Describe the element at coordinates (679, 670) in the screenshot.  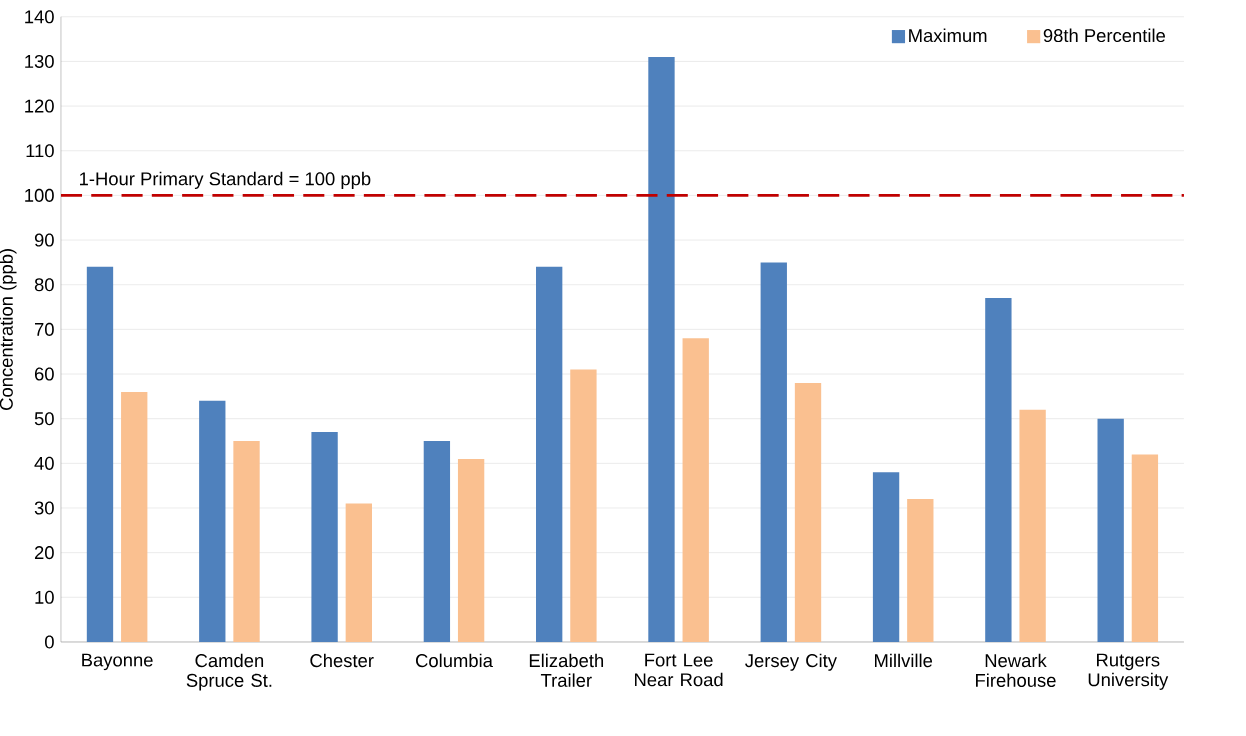
I see `x-tick-label: Fort Lee Near Road` at that location.